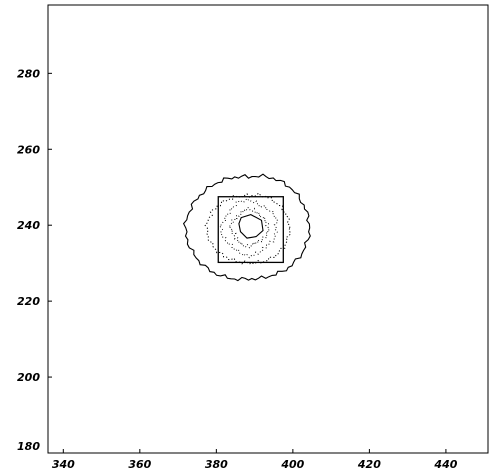  I want to click on y-tick-label: 260, so click(28, 149).